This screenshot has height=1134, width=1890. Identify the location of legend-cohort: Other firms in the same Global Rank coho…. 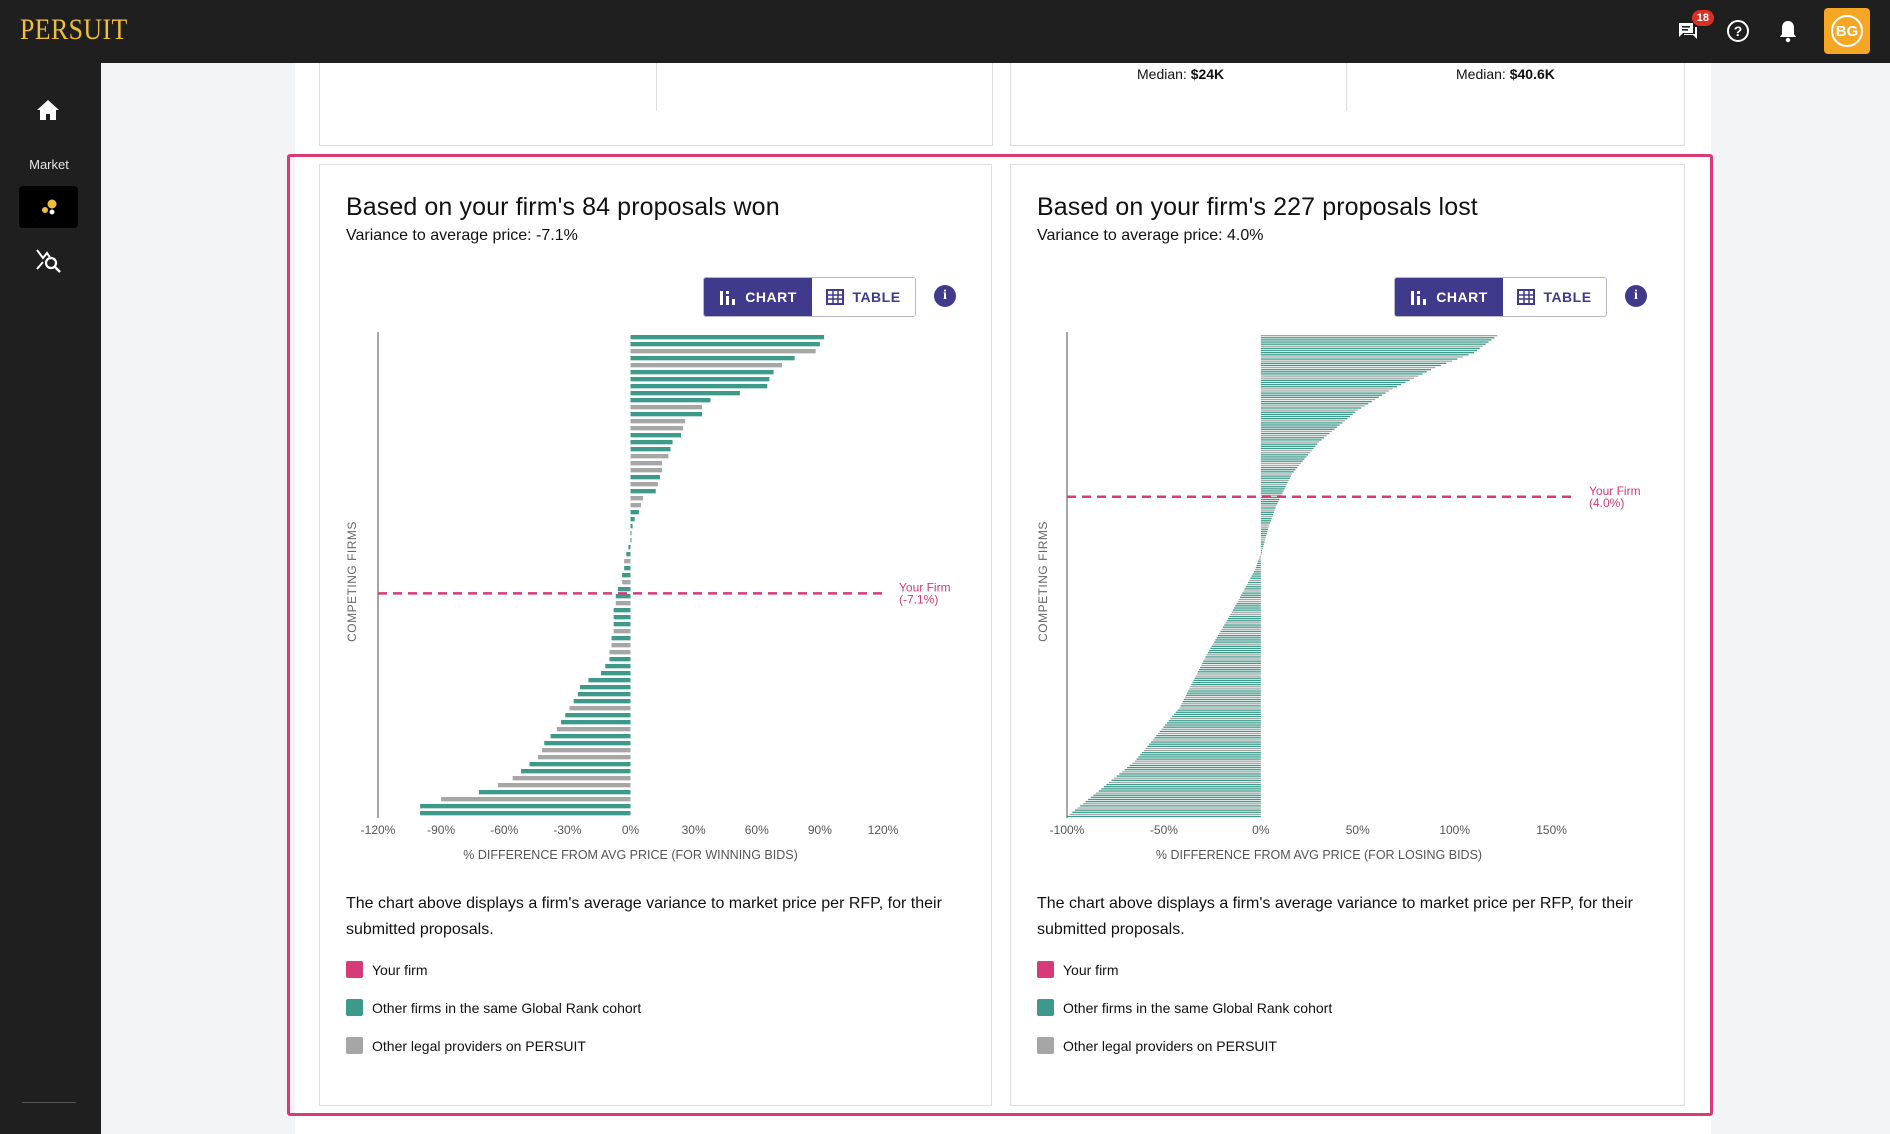
(1184, 1007).